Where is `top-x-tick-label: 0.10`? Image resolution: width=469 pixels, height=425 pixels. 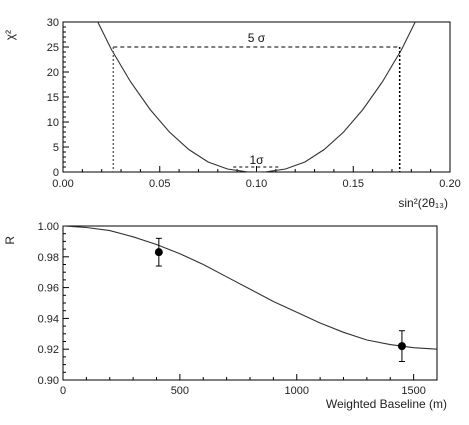 top-x-tick-label: 0.10 is located at coordinates (256, 184).